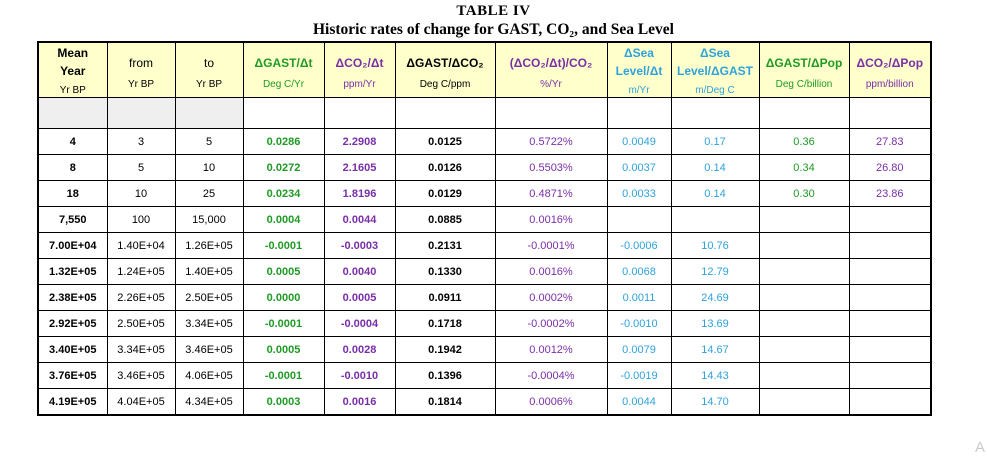  What do you see at coordinates (445, 219) in the screenshot?
I see `dgast-dco2-cell: 0.0885` at bounding box center [445, 219].